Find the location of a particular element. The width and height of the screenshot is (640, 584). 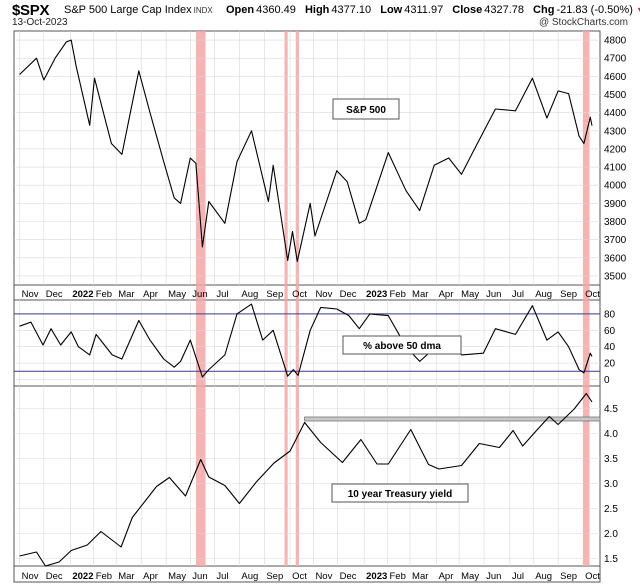

y-tick-label: 2.5 is located at coordinates (611, 509).